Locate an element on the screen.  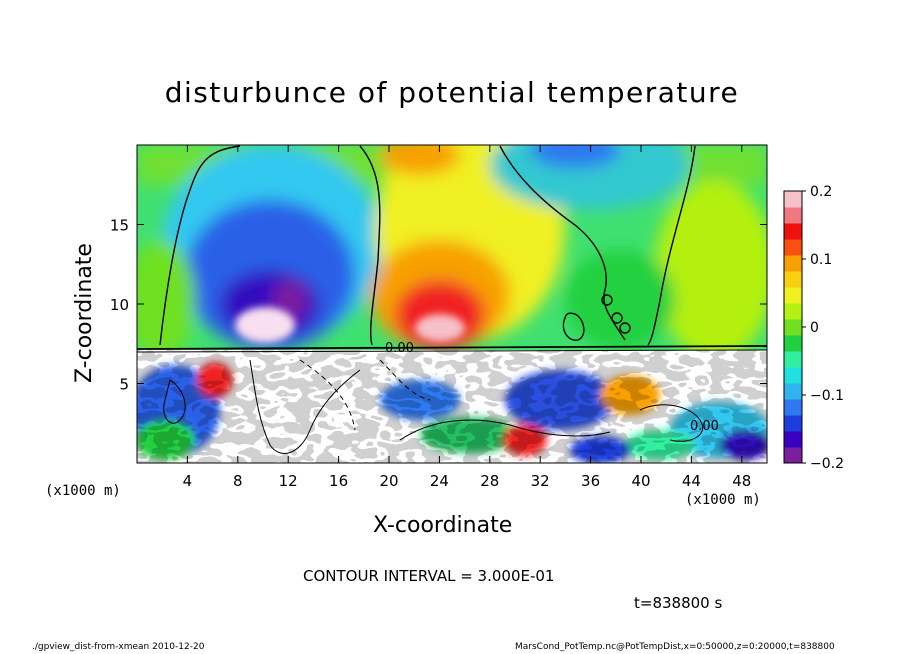
colorbar-tick-label: 0 is located at coordinates (814, 328).